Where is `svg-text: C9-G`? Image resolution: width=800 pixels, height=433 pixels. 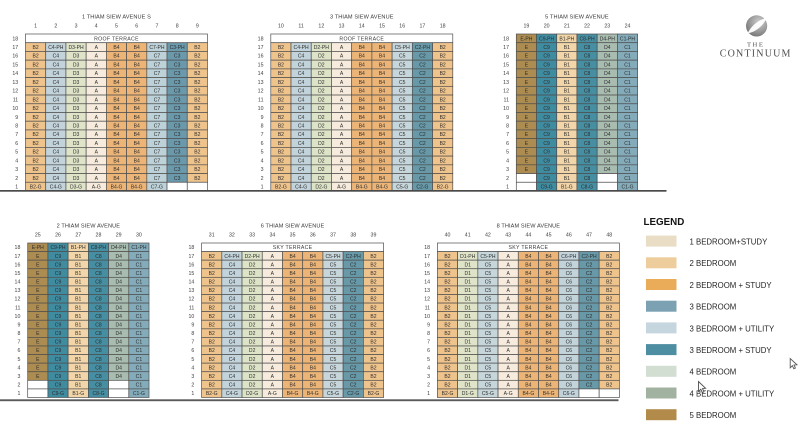
svg-text: C9-G is located at coordinates (547, 188).